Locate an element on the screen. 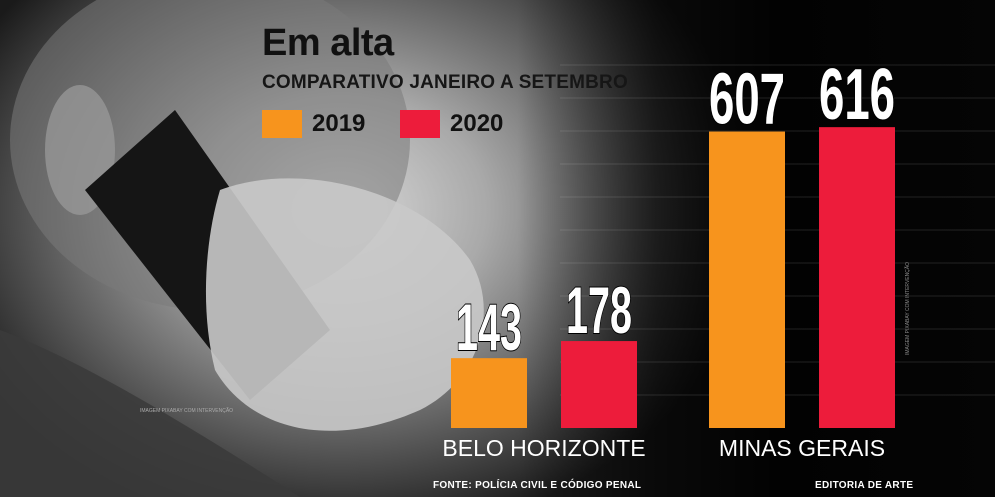  photo-credit: IMAGEM PIXABAY COM INTERVENÇÃO is located at coordinates (187, 411).